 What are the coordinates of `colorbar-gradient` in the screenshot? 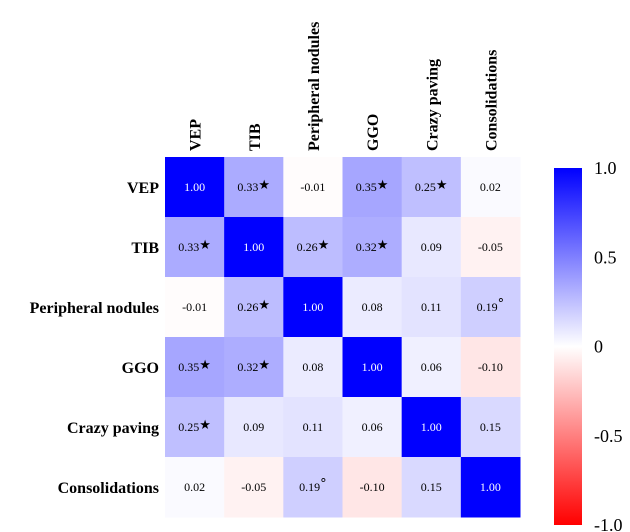 It's located at (568, 346).